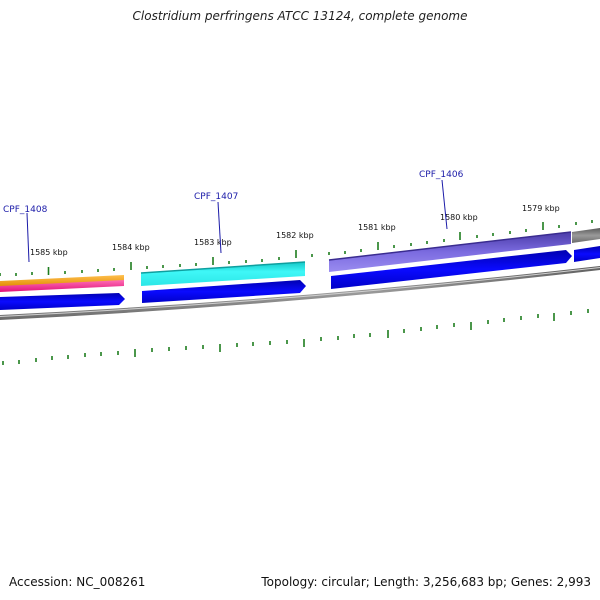 This screenshot has width=600, height=600. I want to click on gene-label-cpf-1406: CPF_1406, so click(441, 175).